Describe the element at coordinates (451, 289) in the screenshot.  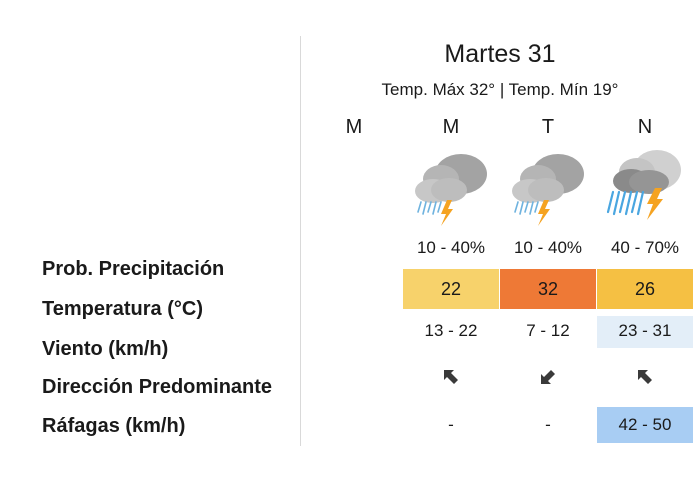
I see `temperature-cell-midday: 22` at that location.